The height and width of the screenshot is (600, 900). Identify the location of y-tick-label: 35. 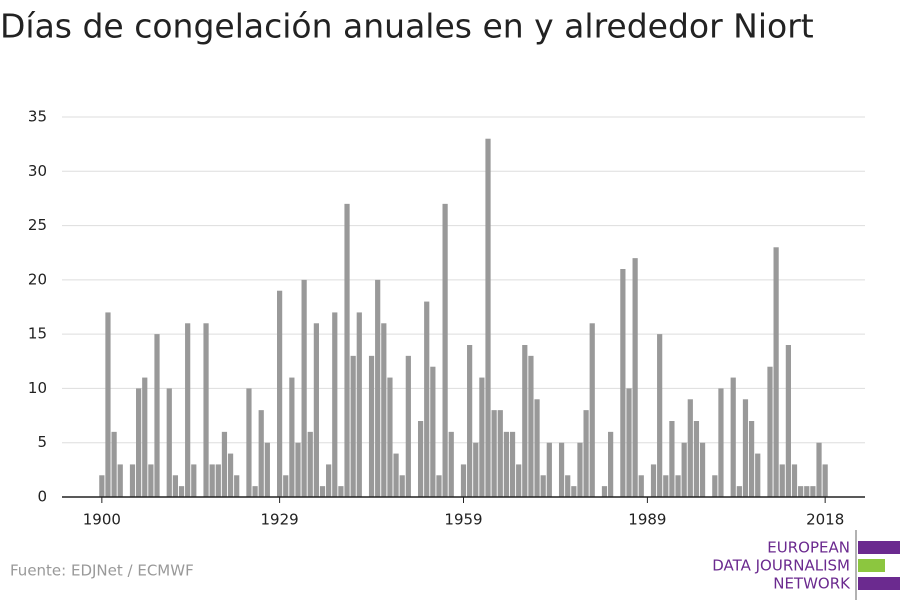
(37, 117).